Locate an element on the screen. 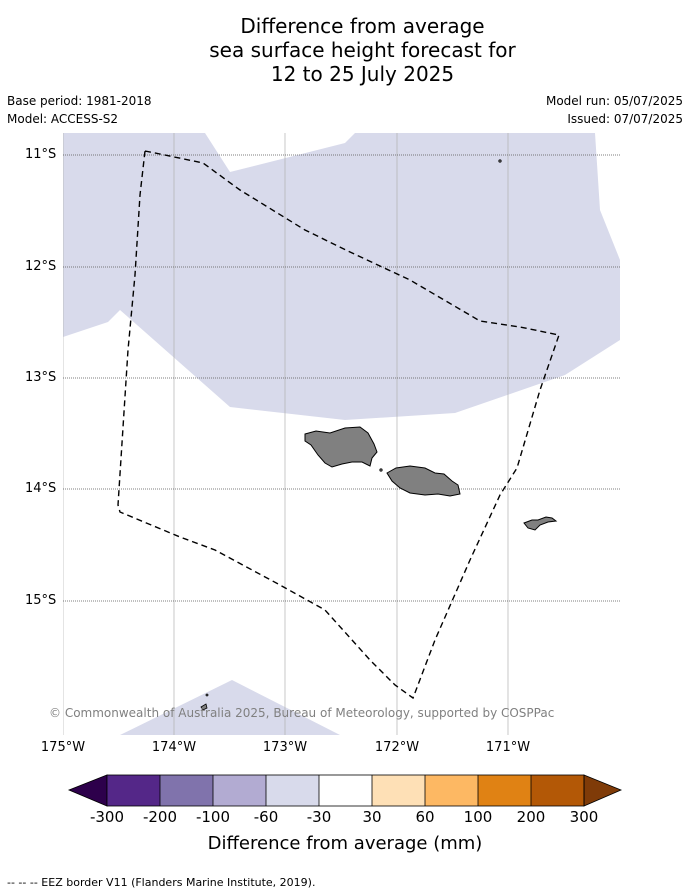  lon-label-175w: 175°W is located at coordinates (63, 747).